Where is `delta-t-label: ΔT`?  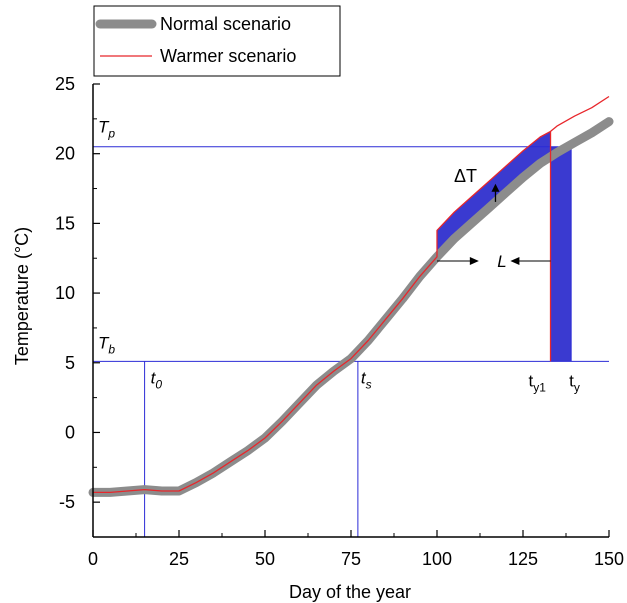 delta-t-label: ΔT is located at coordinates (465, 176).